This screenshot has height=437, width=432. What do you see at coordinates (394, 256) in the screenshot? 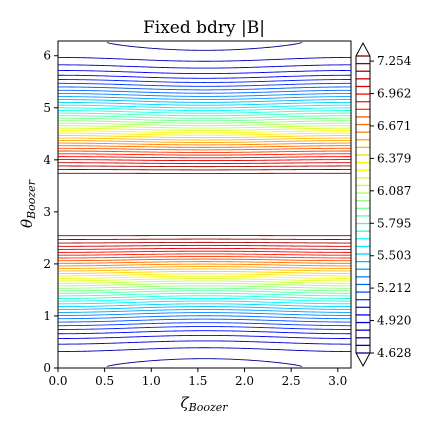
I see `colorbar-tick-label: 5.503` at bounding box center [394, 256].